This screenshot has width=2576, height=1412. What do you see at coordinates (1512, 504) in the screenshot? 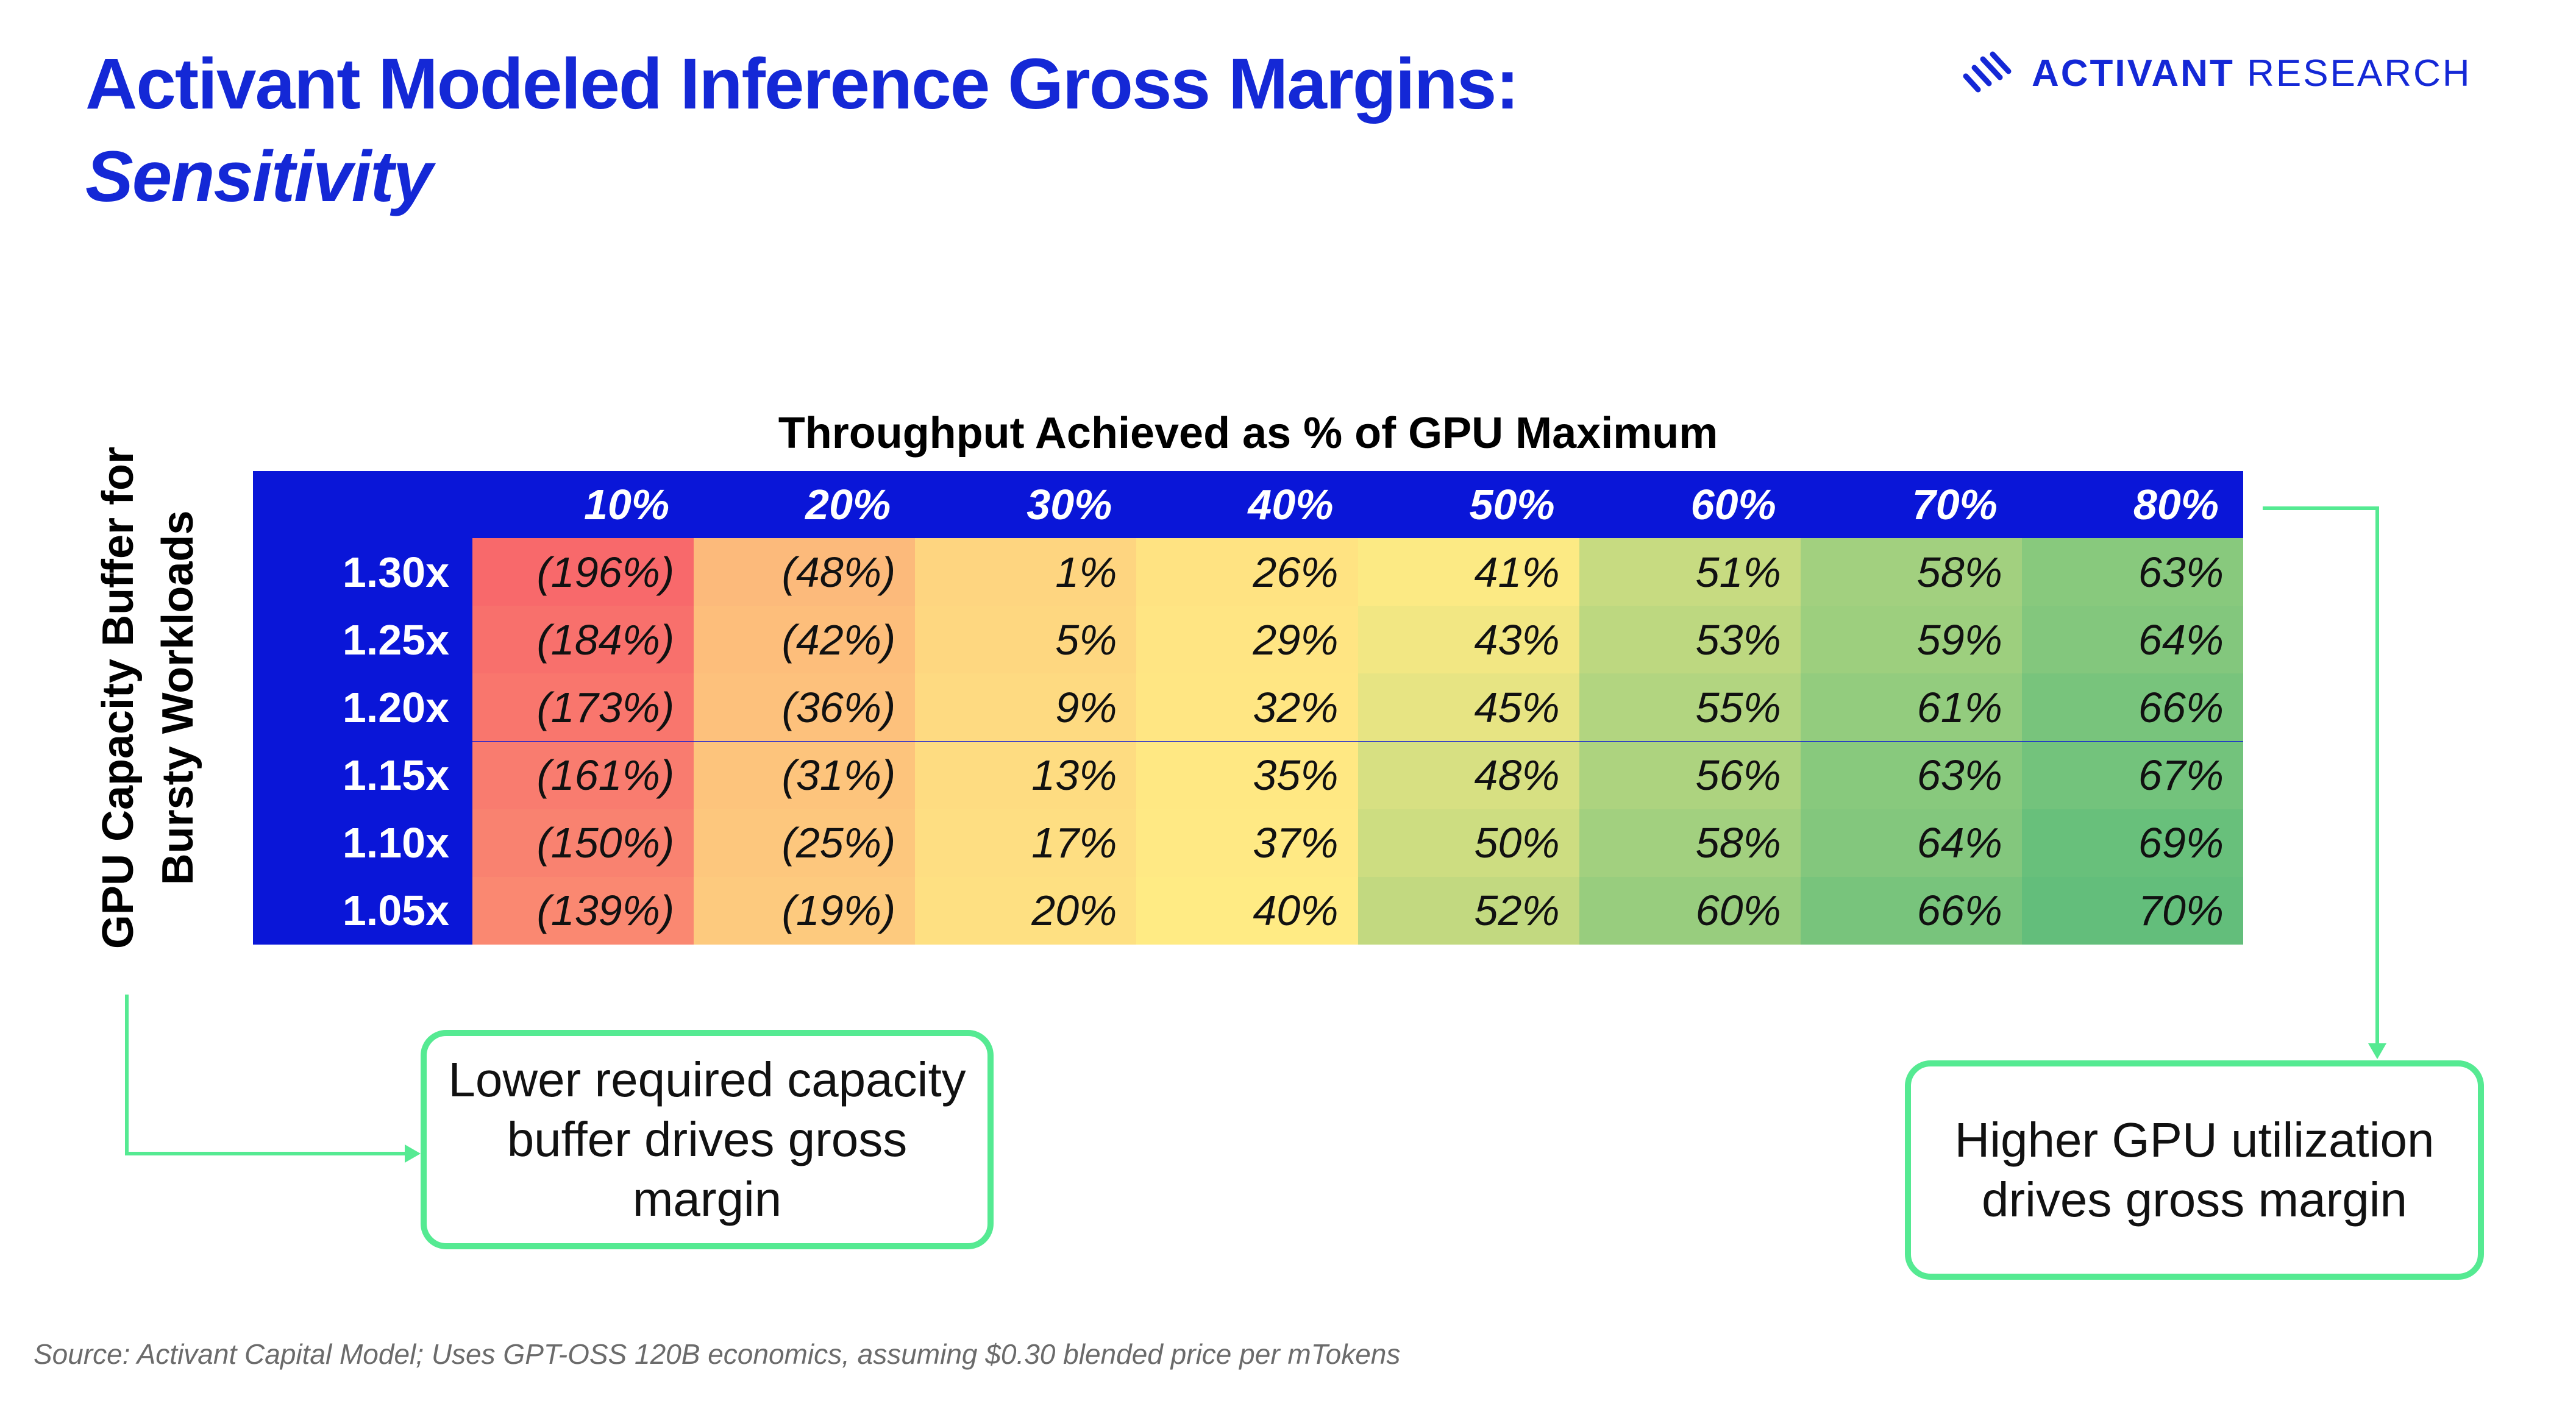
I see `column-header: 50%` at bounding box center [1512, 504].